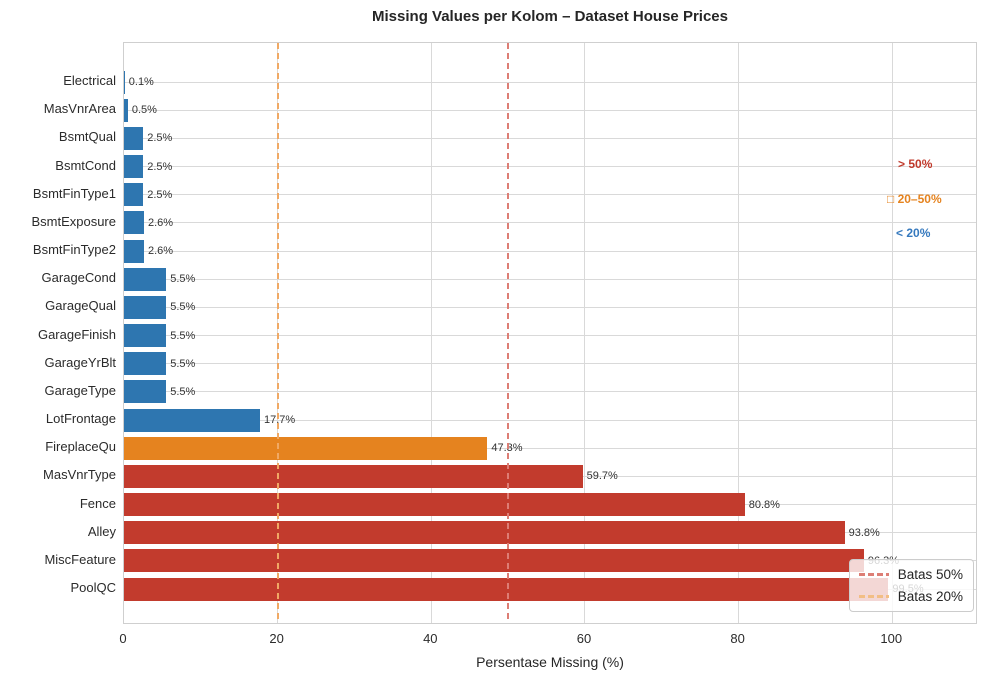 This screenshot has width=984, height=684. What do you see at coordinates (80, 447) in the screenshot?
I see `y-axis-label: FireplaceQu` at bounding box center [80, 447].